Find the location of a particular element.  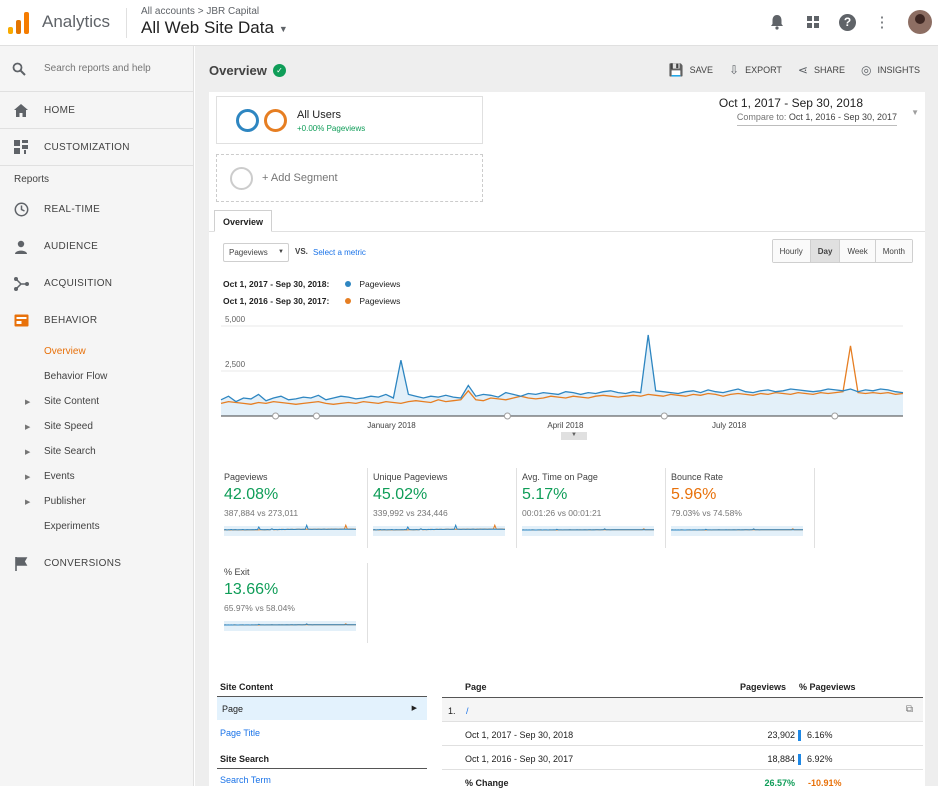

metric-card: Bounce Rate 5.96% 79.03% vs 74.58% is located at coordinates (741, 508).